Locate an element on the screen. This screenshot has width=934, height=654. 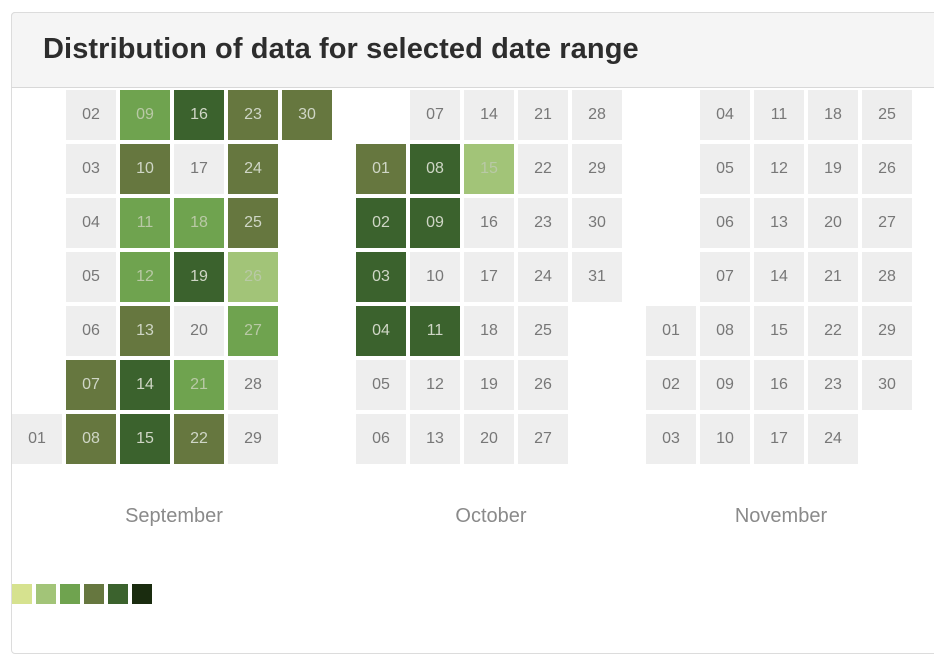
day-label: 25 is located at coordinates (887, 114).